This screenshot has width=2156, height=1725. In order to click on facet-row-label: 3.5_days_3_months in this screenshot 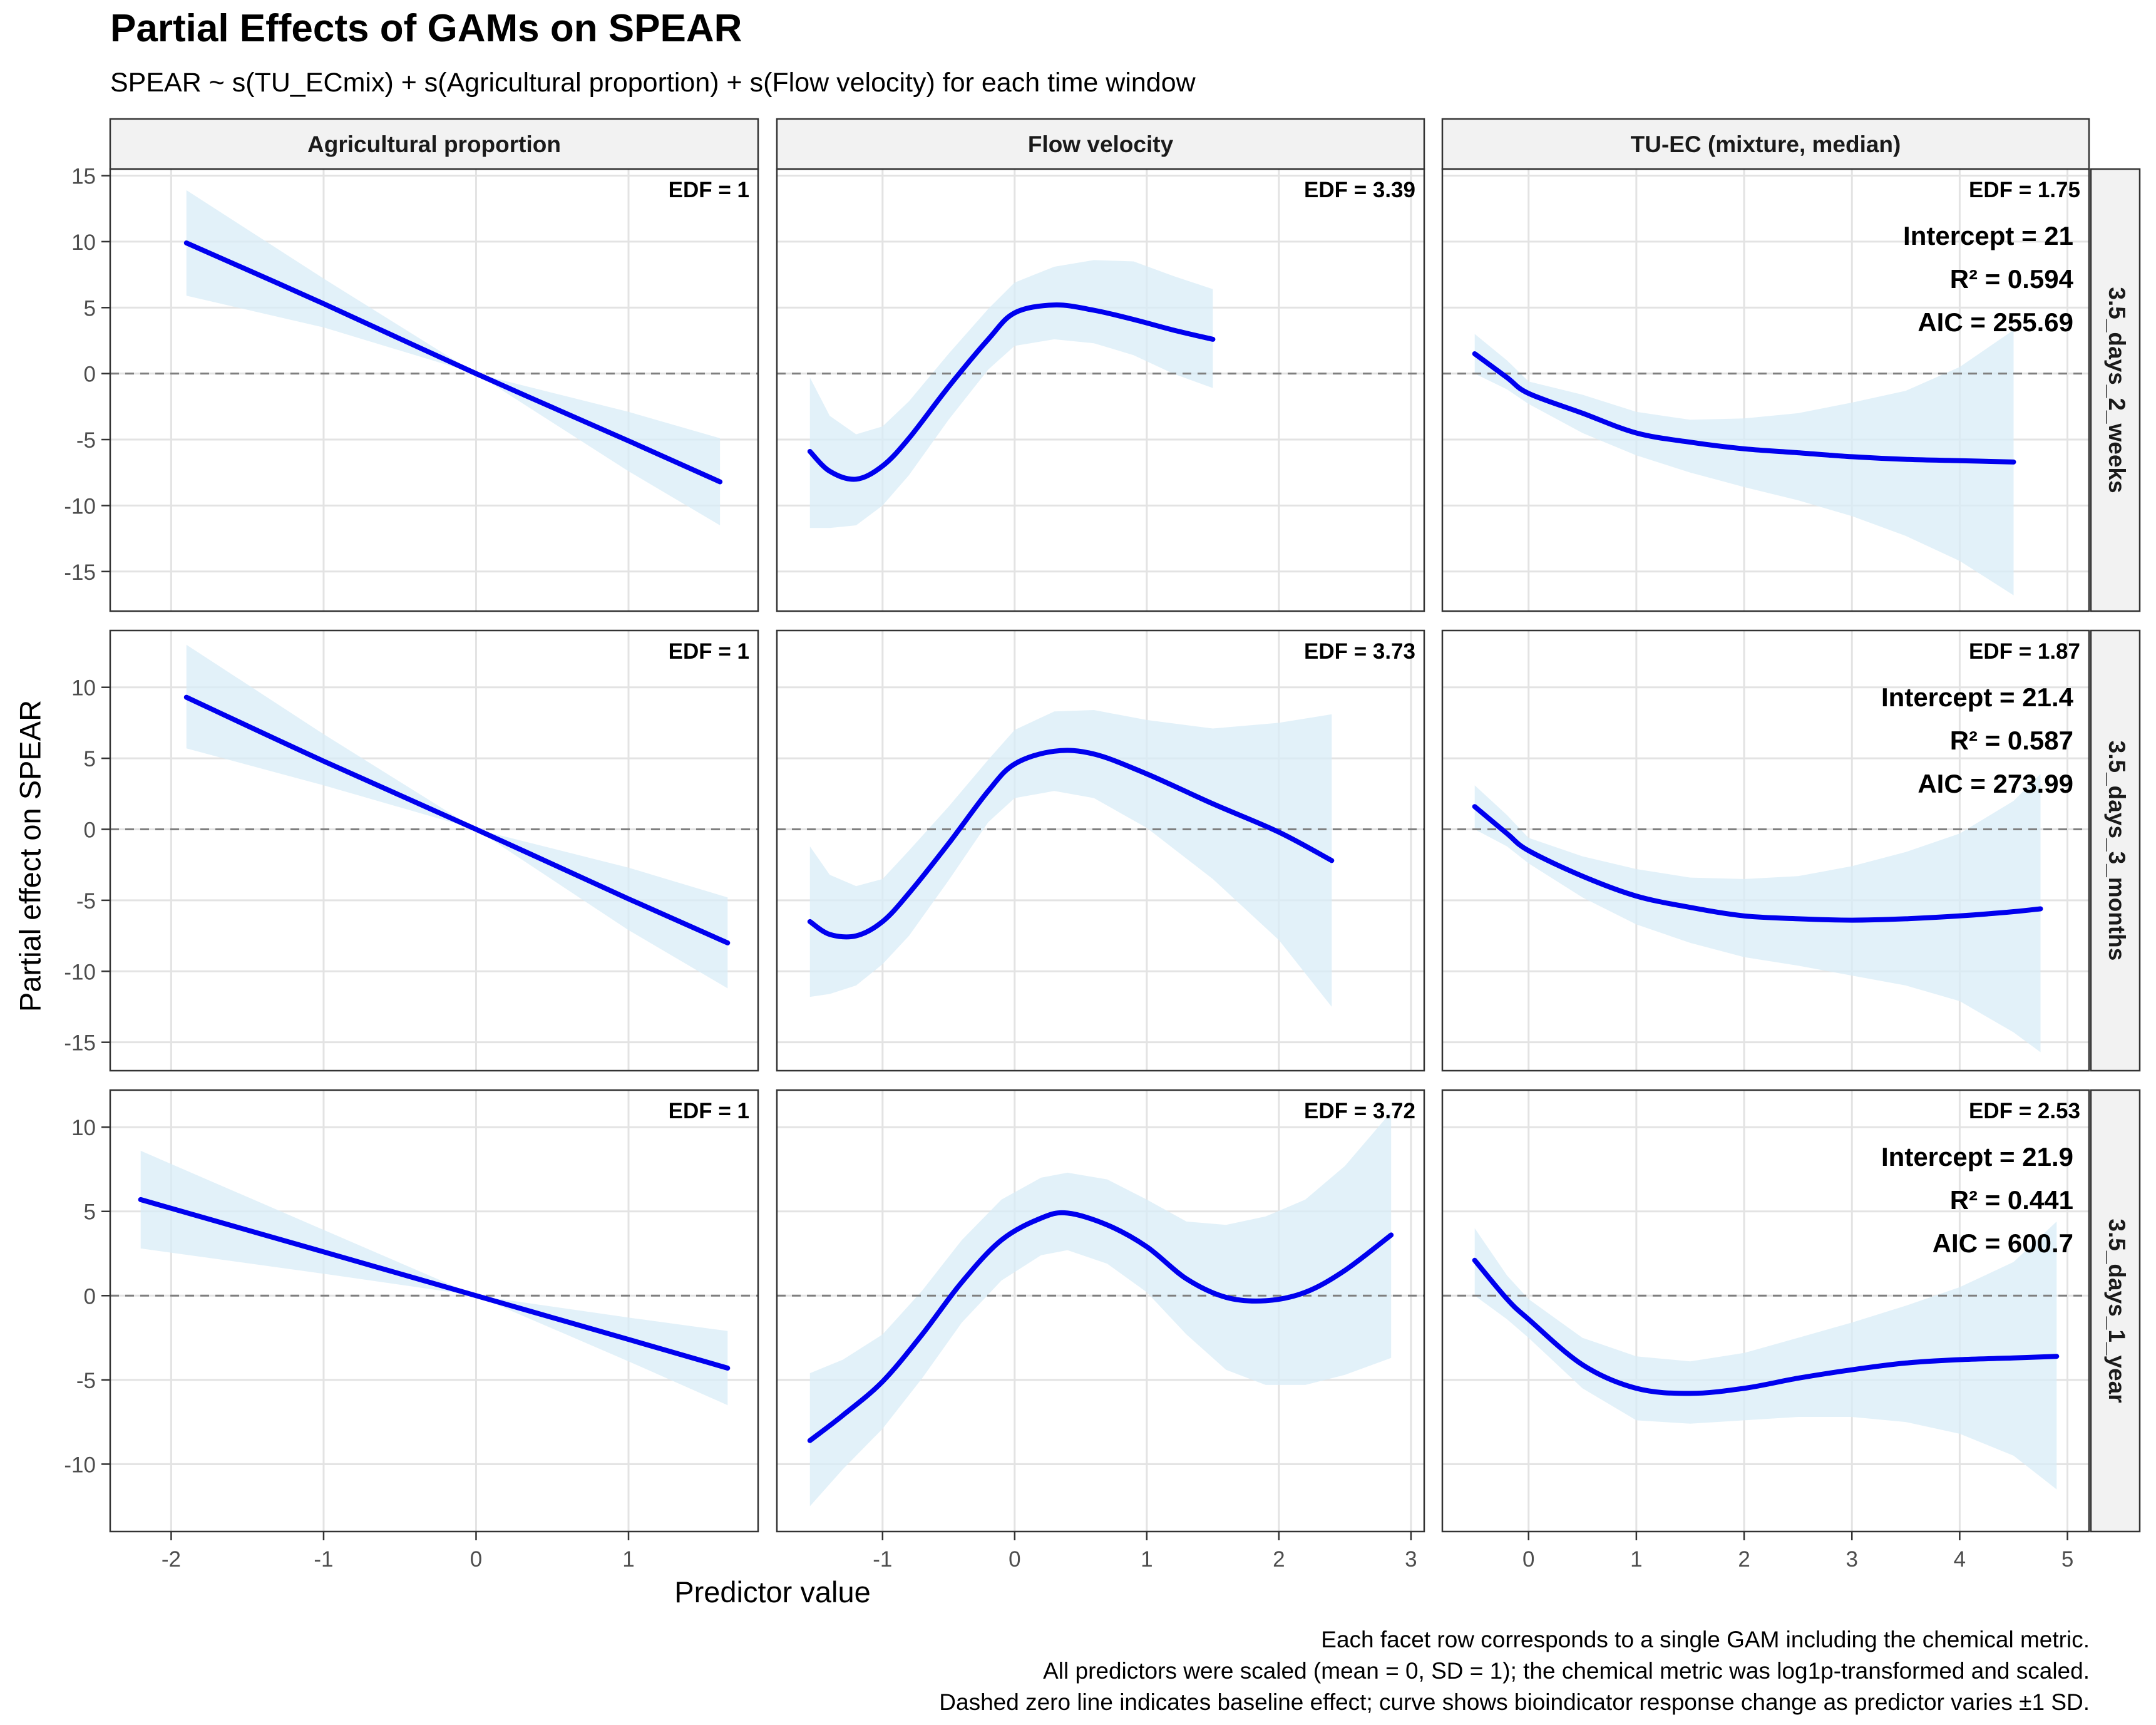, I will do `click(2117, 851)`.